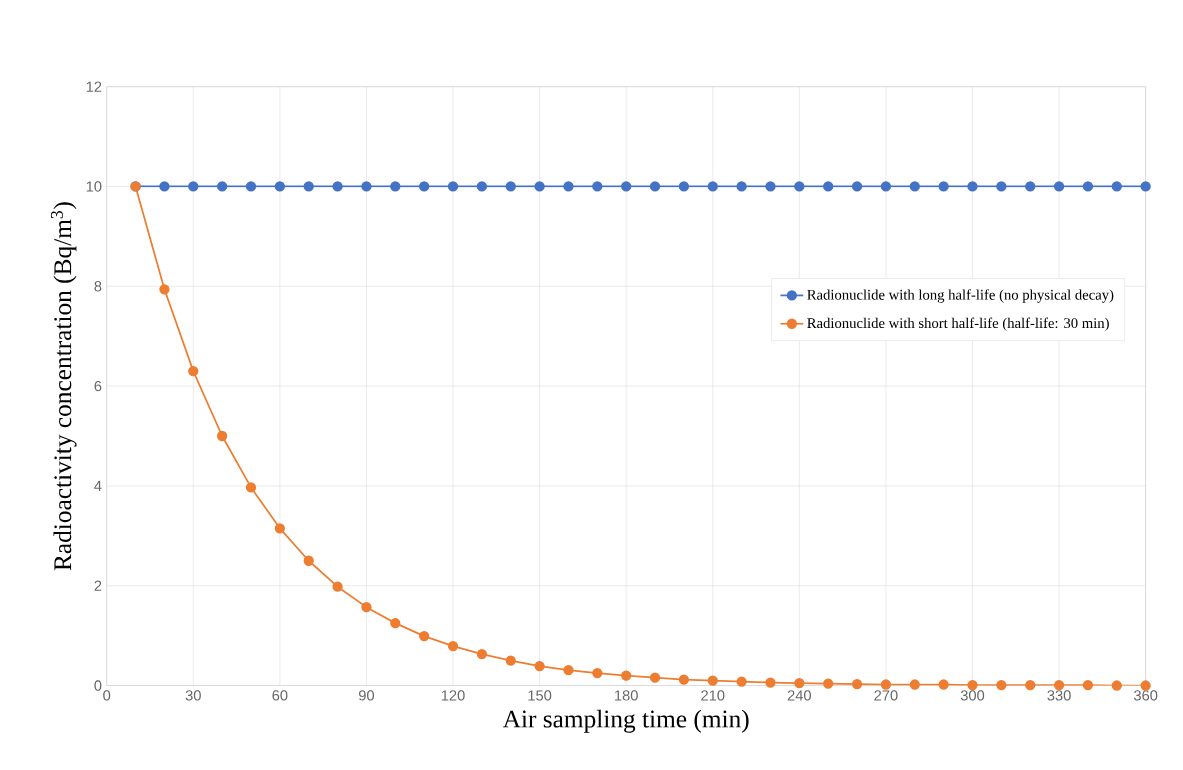 The width and height of the screenshot is (1183, 770). What do you see at coordinates (886, 695) in the screenshot?
I see `x-tick-label: 270` at bounding box center [886, 695].